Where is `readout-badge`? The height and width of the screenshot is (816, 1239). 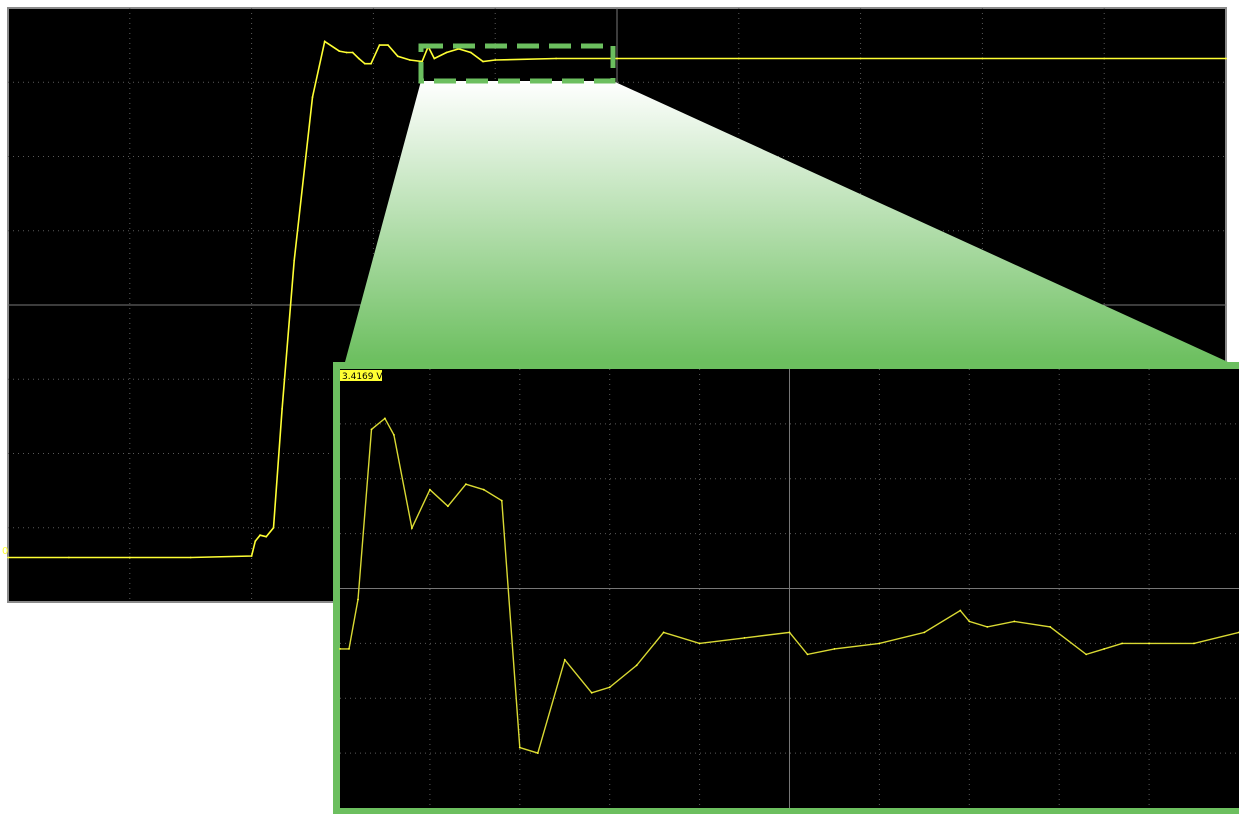
readout-badge is located at coordinates (361, 375).